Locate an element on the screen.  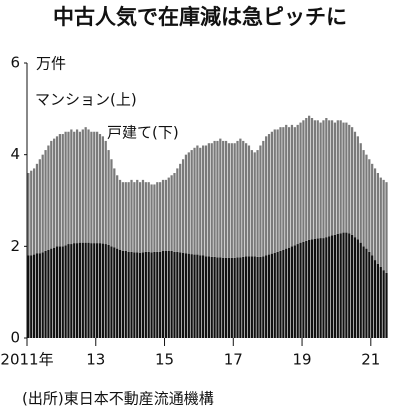
y-tick-label: 4 is located at coordinates (15, 154).